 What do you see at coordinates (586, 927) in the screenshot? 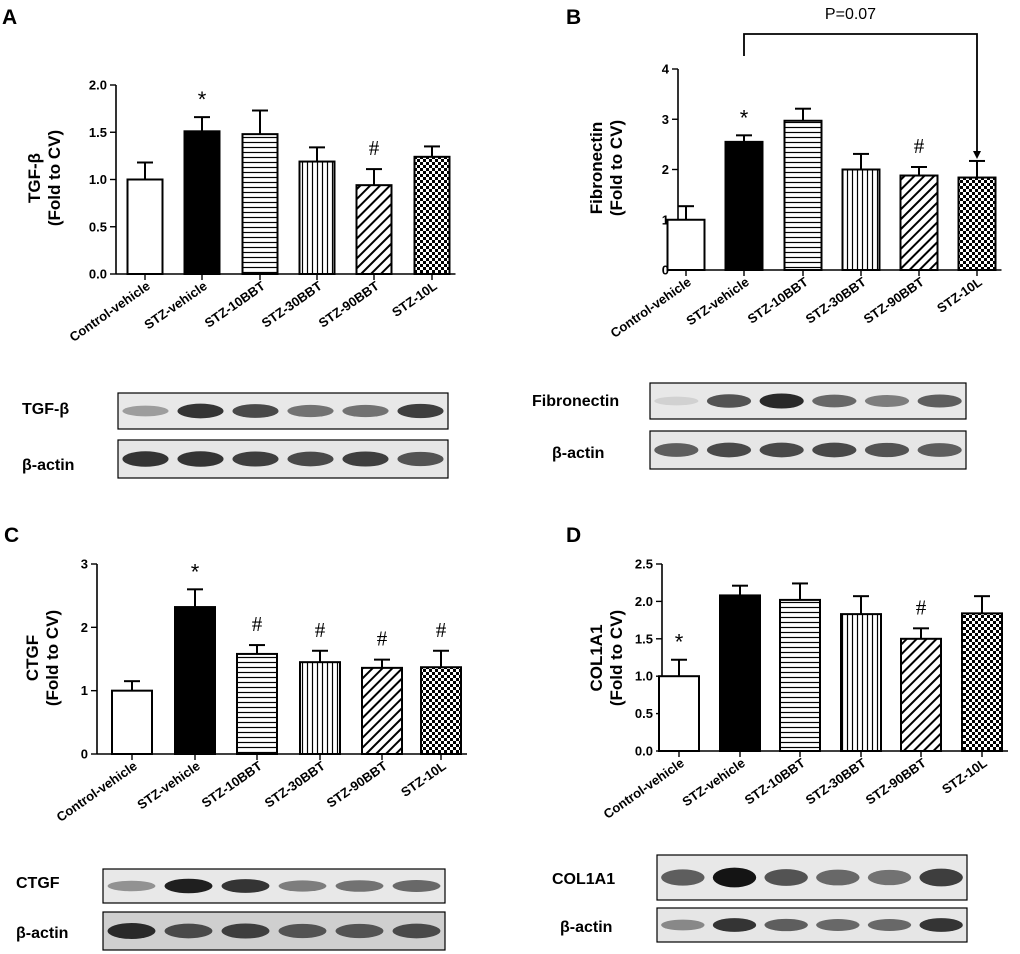
I see `panel-d-blot-label-bottom: β-actin` at bounding box center [586, 927].